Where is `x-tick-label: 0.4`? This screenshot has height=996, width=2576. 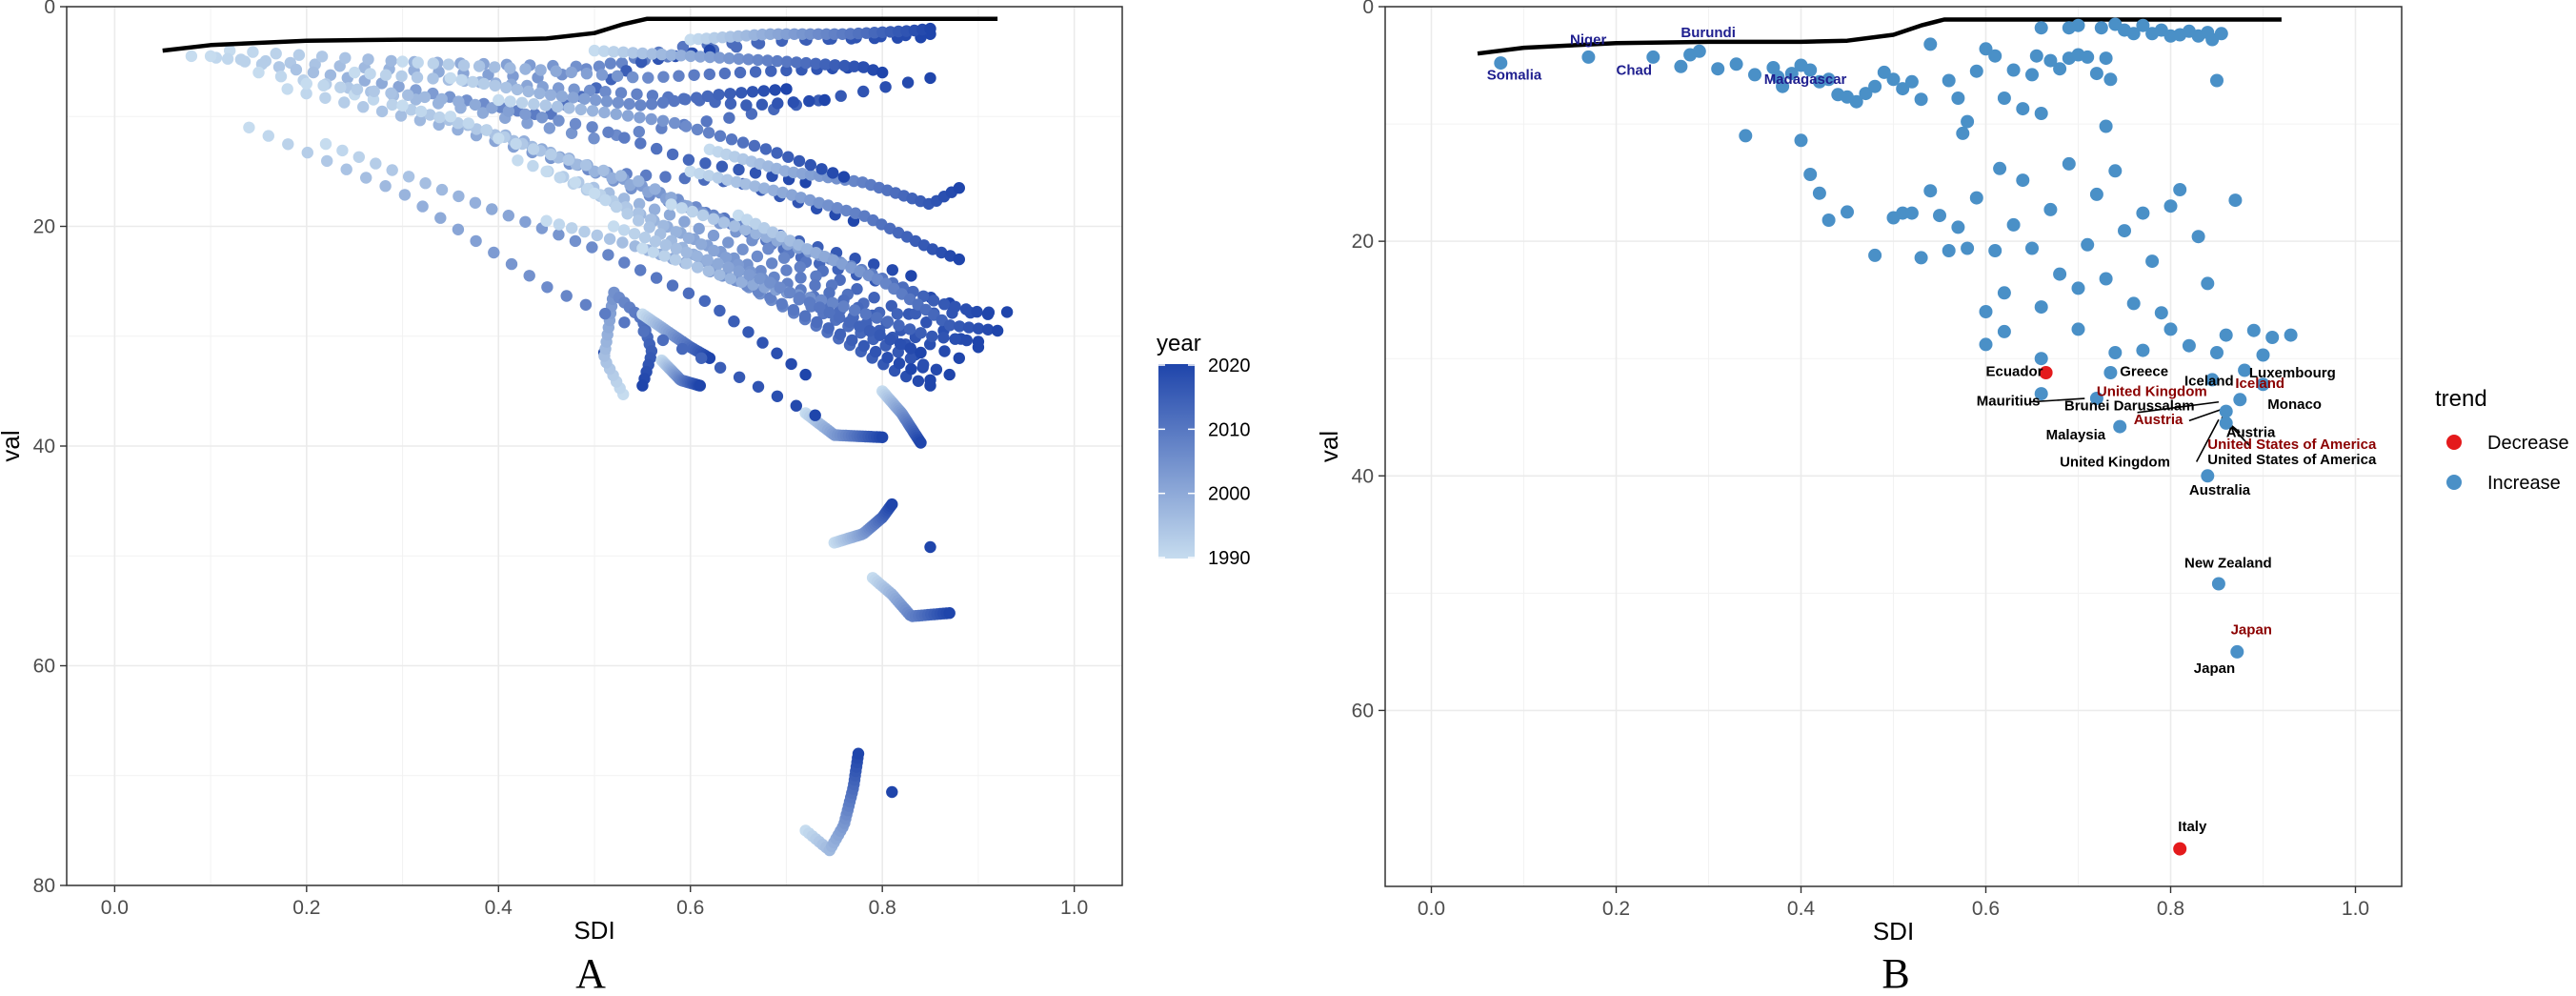
x-tick-label: 0.4 is located at coordinates (1802, 909).